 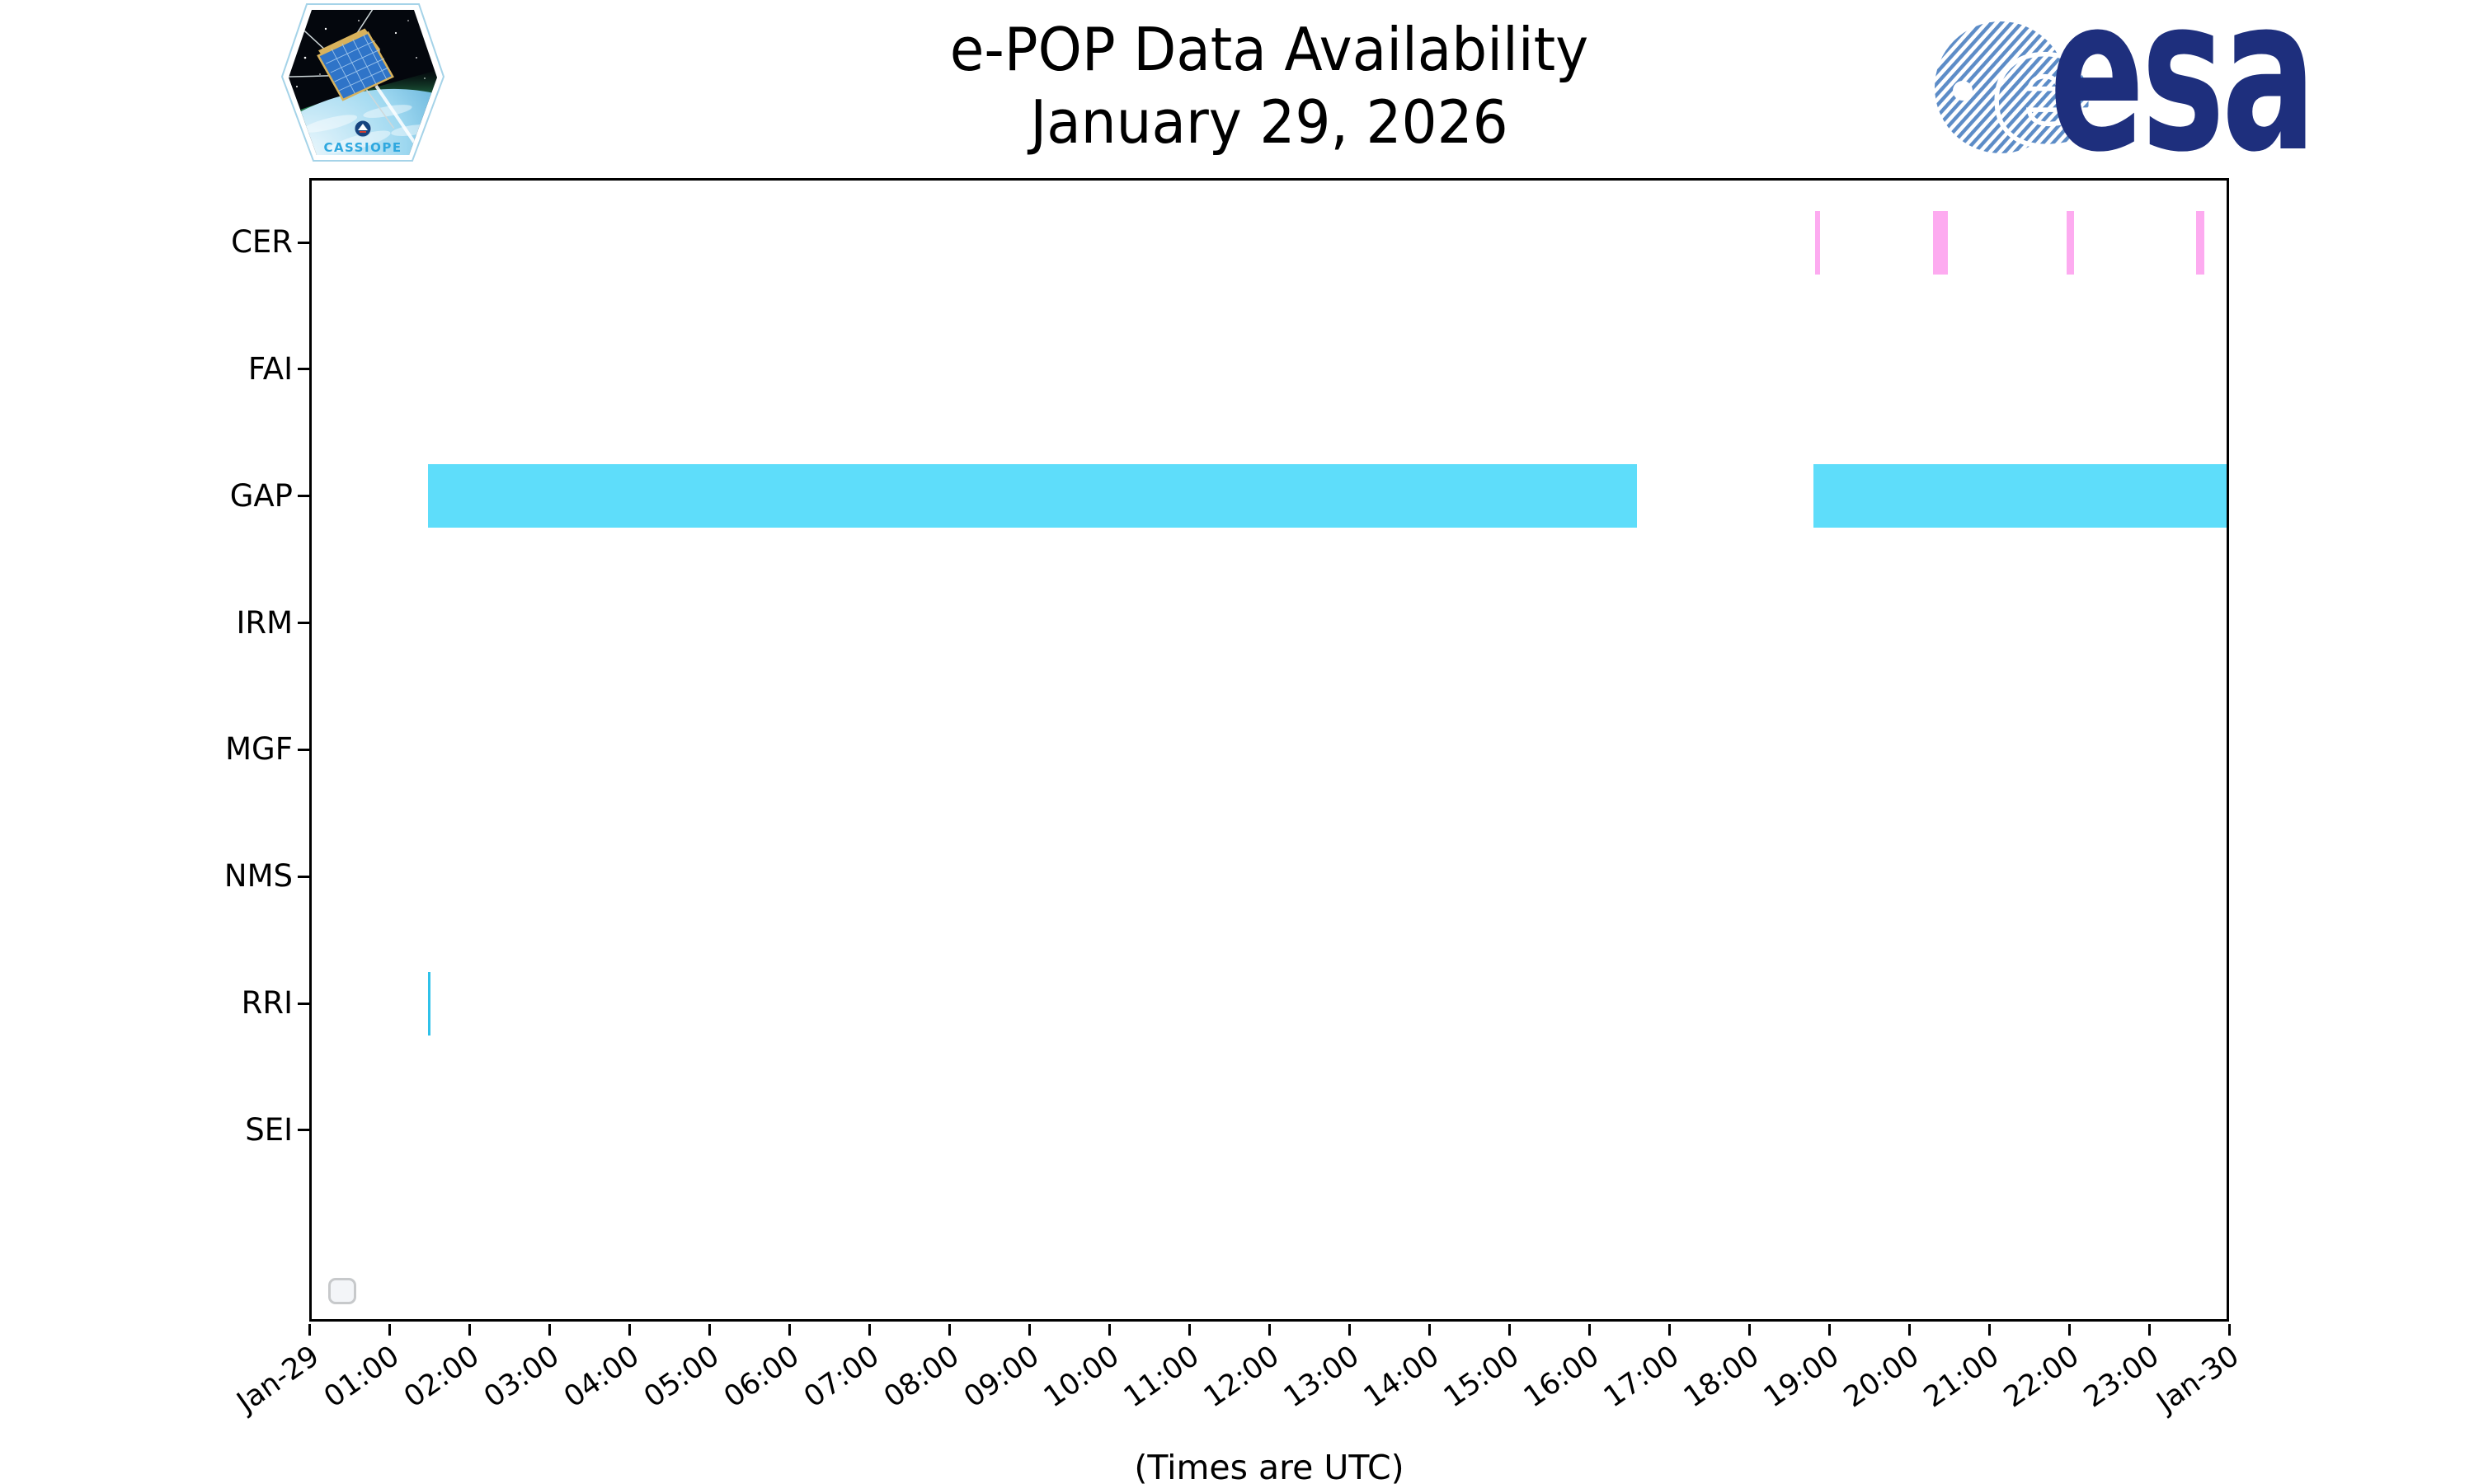 What do you see at coordinates (262, 242) in the screenshot?
I see `y-axis-label-CER: CER` at bounding box center [262, 242].